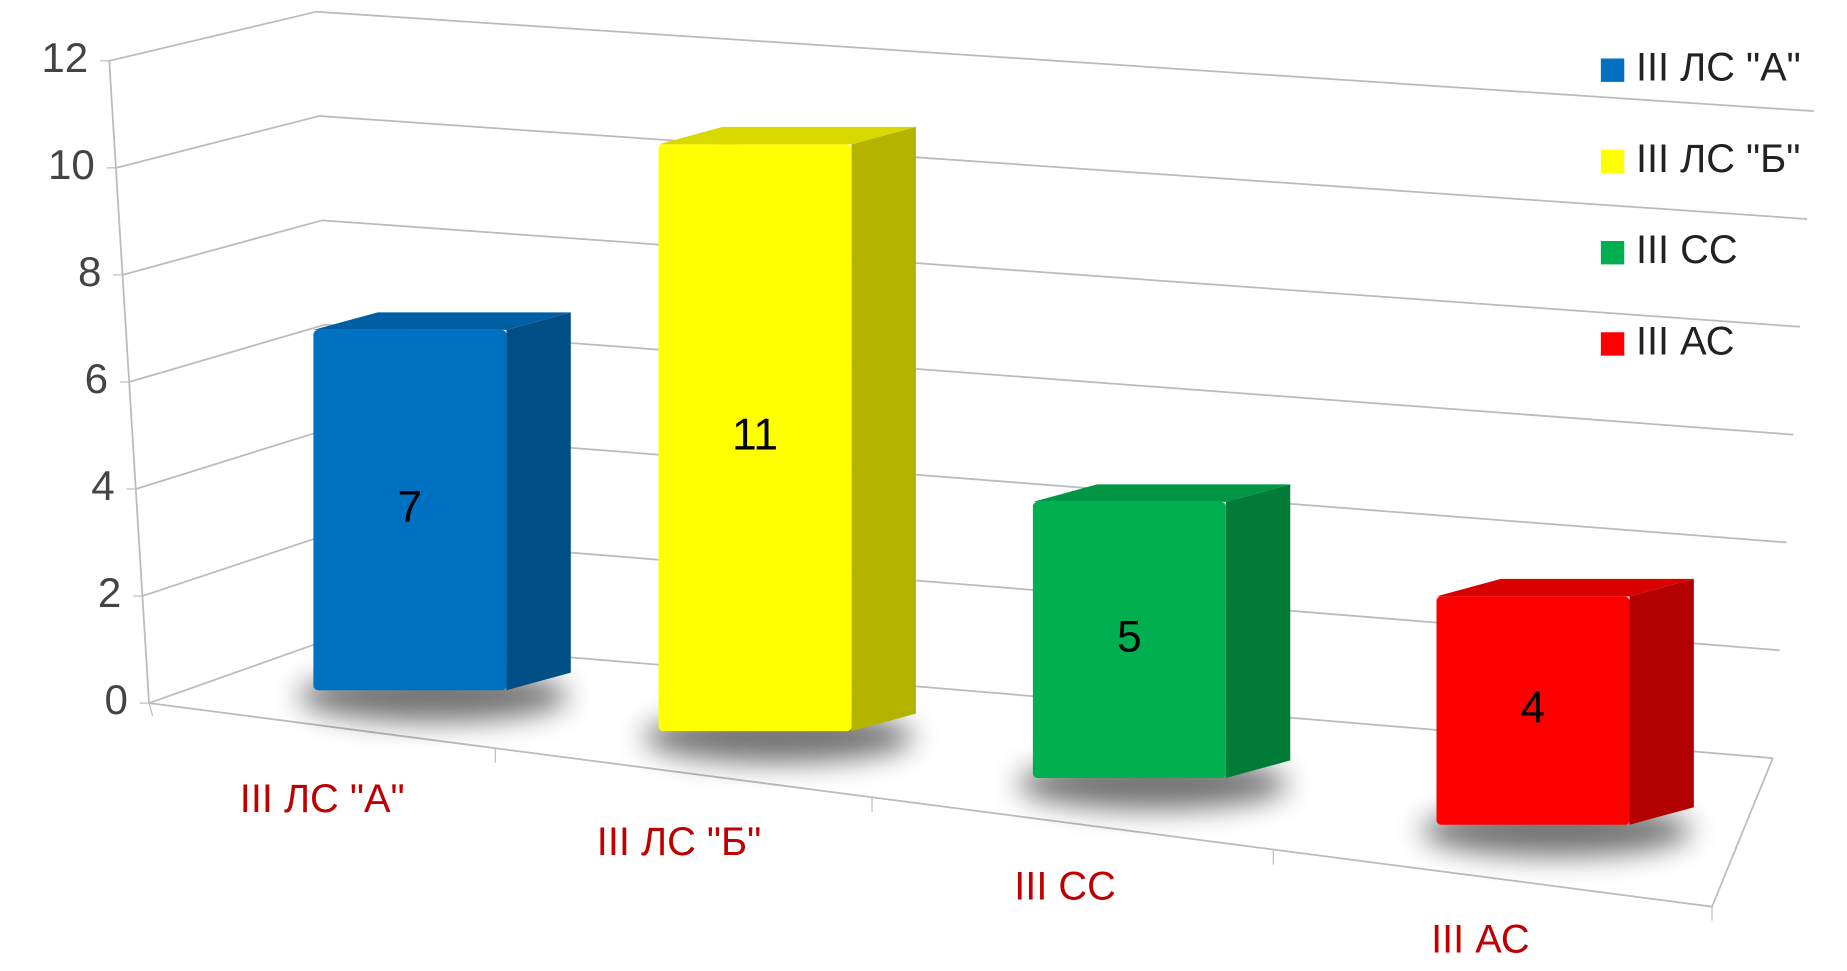 The height and width of the screenshot is (971, 1847). What do you see at coordinates (1685, 341) in the screenshot?
I see `legend-label: III АС` at bounding box center [1685, 341].